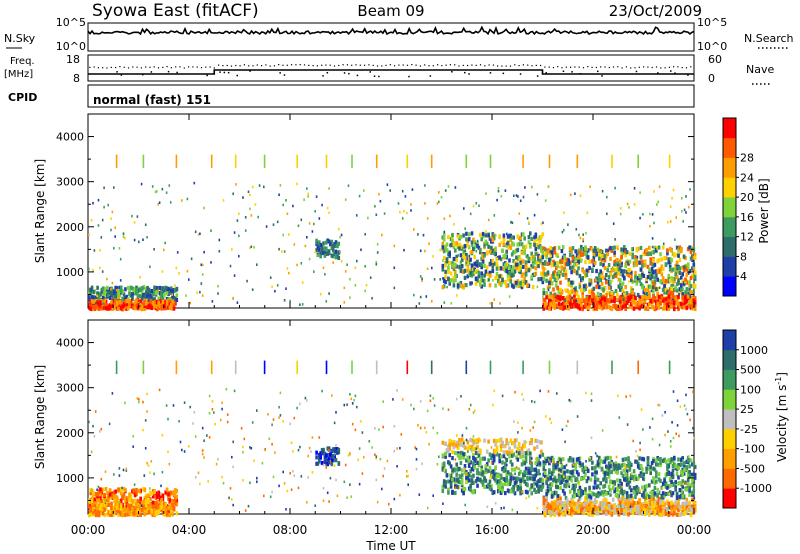  I want to click on colorbar-segment, so click(729, 207).